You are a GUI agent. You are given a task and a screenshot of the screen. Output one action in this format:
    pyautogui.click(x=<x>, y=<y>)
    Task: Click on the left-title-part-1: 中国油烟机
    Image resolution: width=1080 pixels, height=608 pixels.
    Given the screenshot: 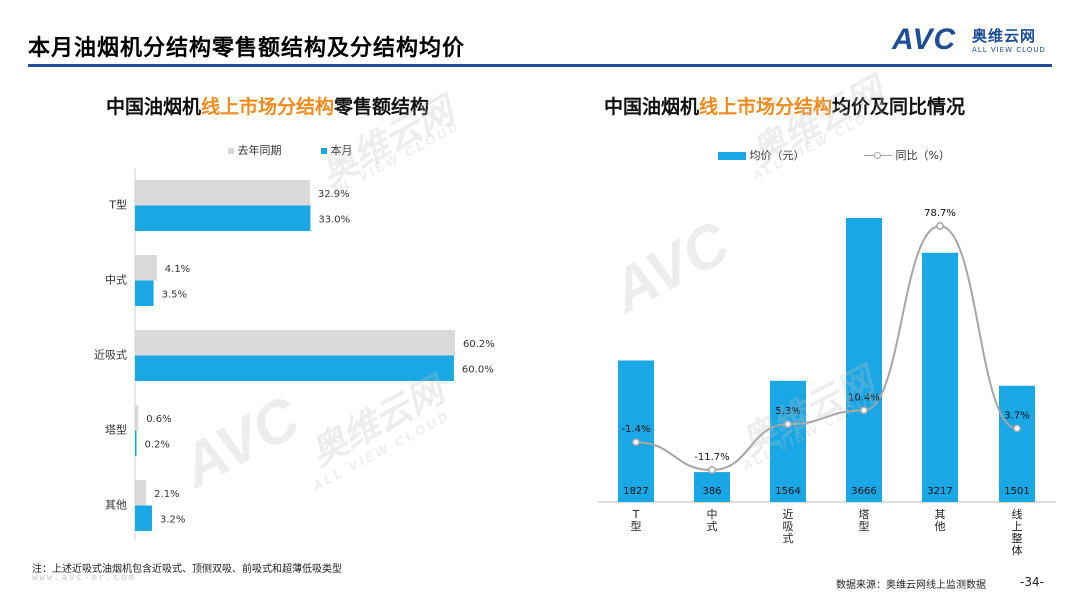 What is the action you would take?
    pyautogui.click(x=154, y=107)
    